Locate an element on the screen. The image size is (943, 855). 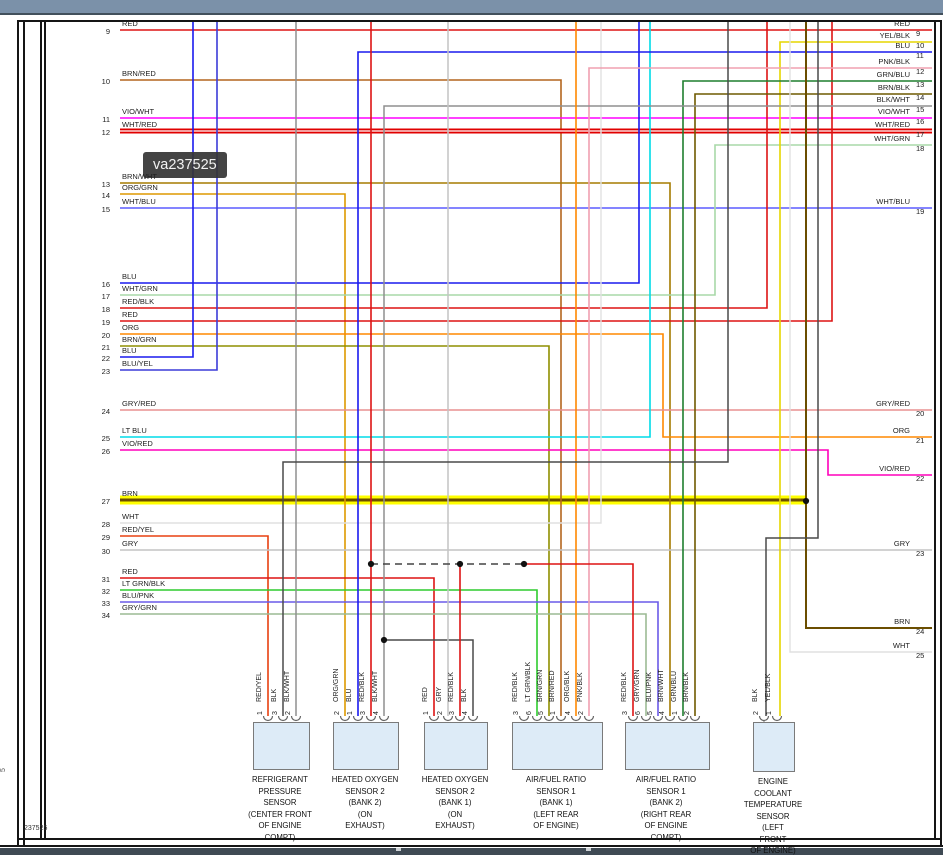
right-pin-number-10: 10 is located at coordinates (920, 45).